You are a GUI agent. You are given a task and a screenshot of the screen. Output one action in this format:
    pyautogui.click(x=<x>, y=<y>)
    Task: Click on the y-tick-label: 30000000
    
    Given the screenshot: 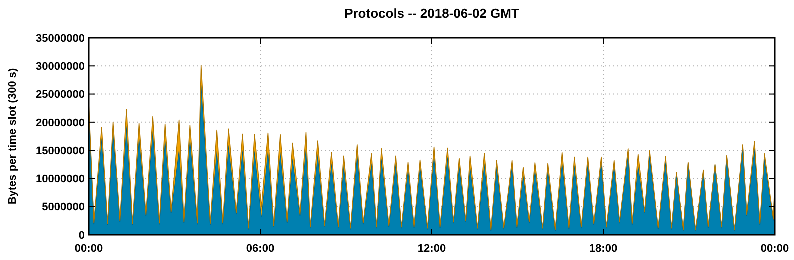 What is the action you would take?
    pyautogui.click(x=60, y=66)
    